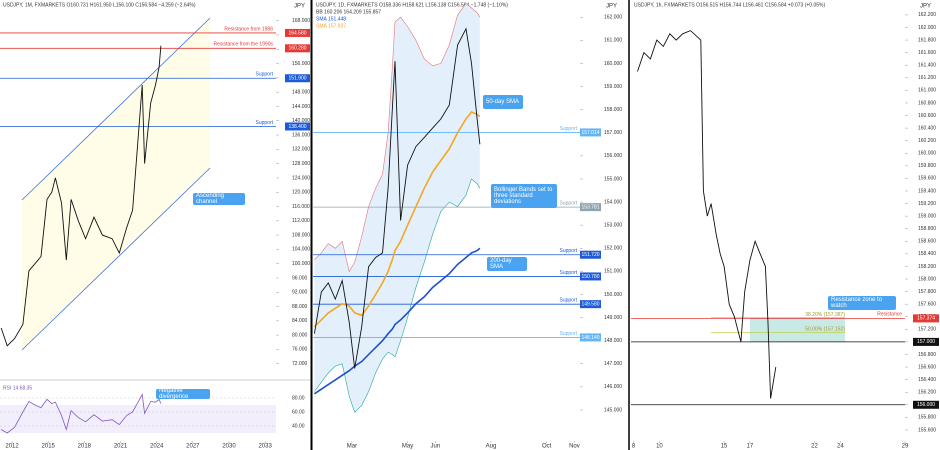 This screenshot has height=450, width=940. Describe the element at coordinates (927, 393) in the screenshot. I see `y-tick-label: 156.200` at that location.